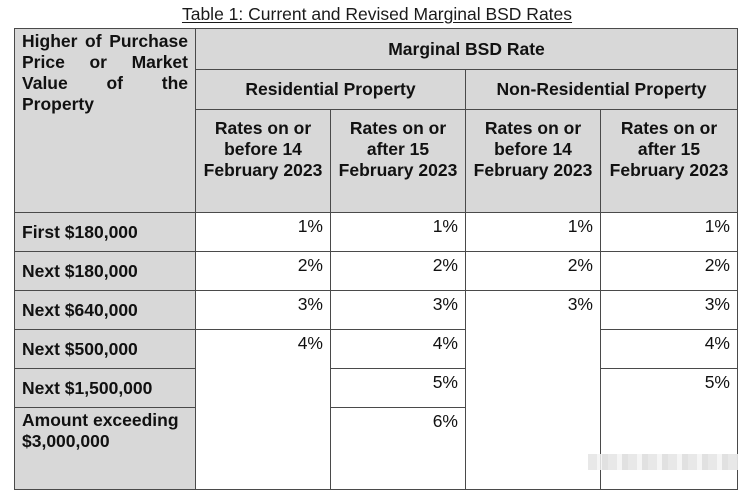 Image resolution: width=754 pixels, height=499 pixels. Describe the element at coordinates (601, 89) in the screenshot. I see `non-residential-property-header: Non-Residential Property` at that location.